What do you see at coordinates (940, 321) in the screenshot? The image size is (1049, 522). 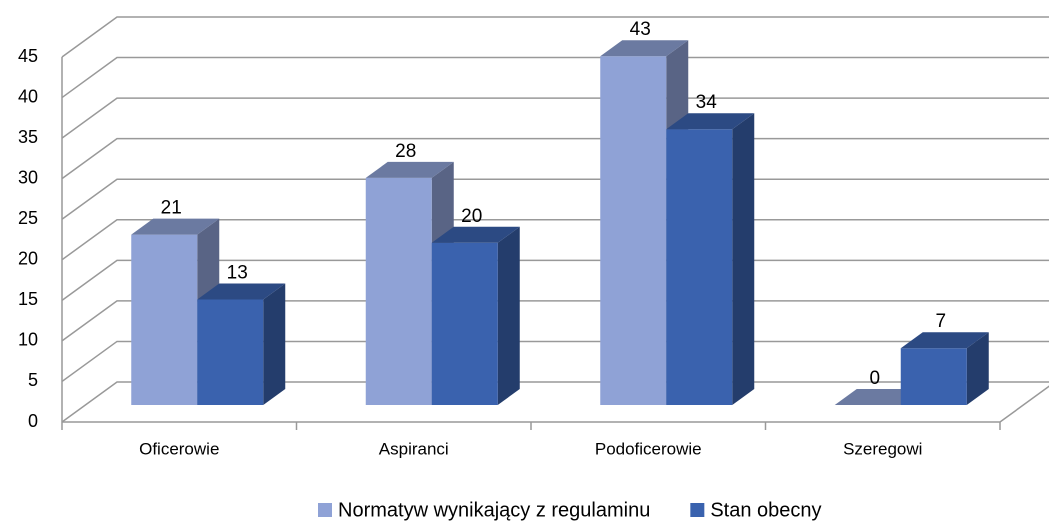 I see `data-label: 7` at bounding box center [940, 321].